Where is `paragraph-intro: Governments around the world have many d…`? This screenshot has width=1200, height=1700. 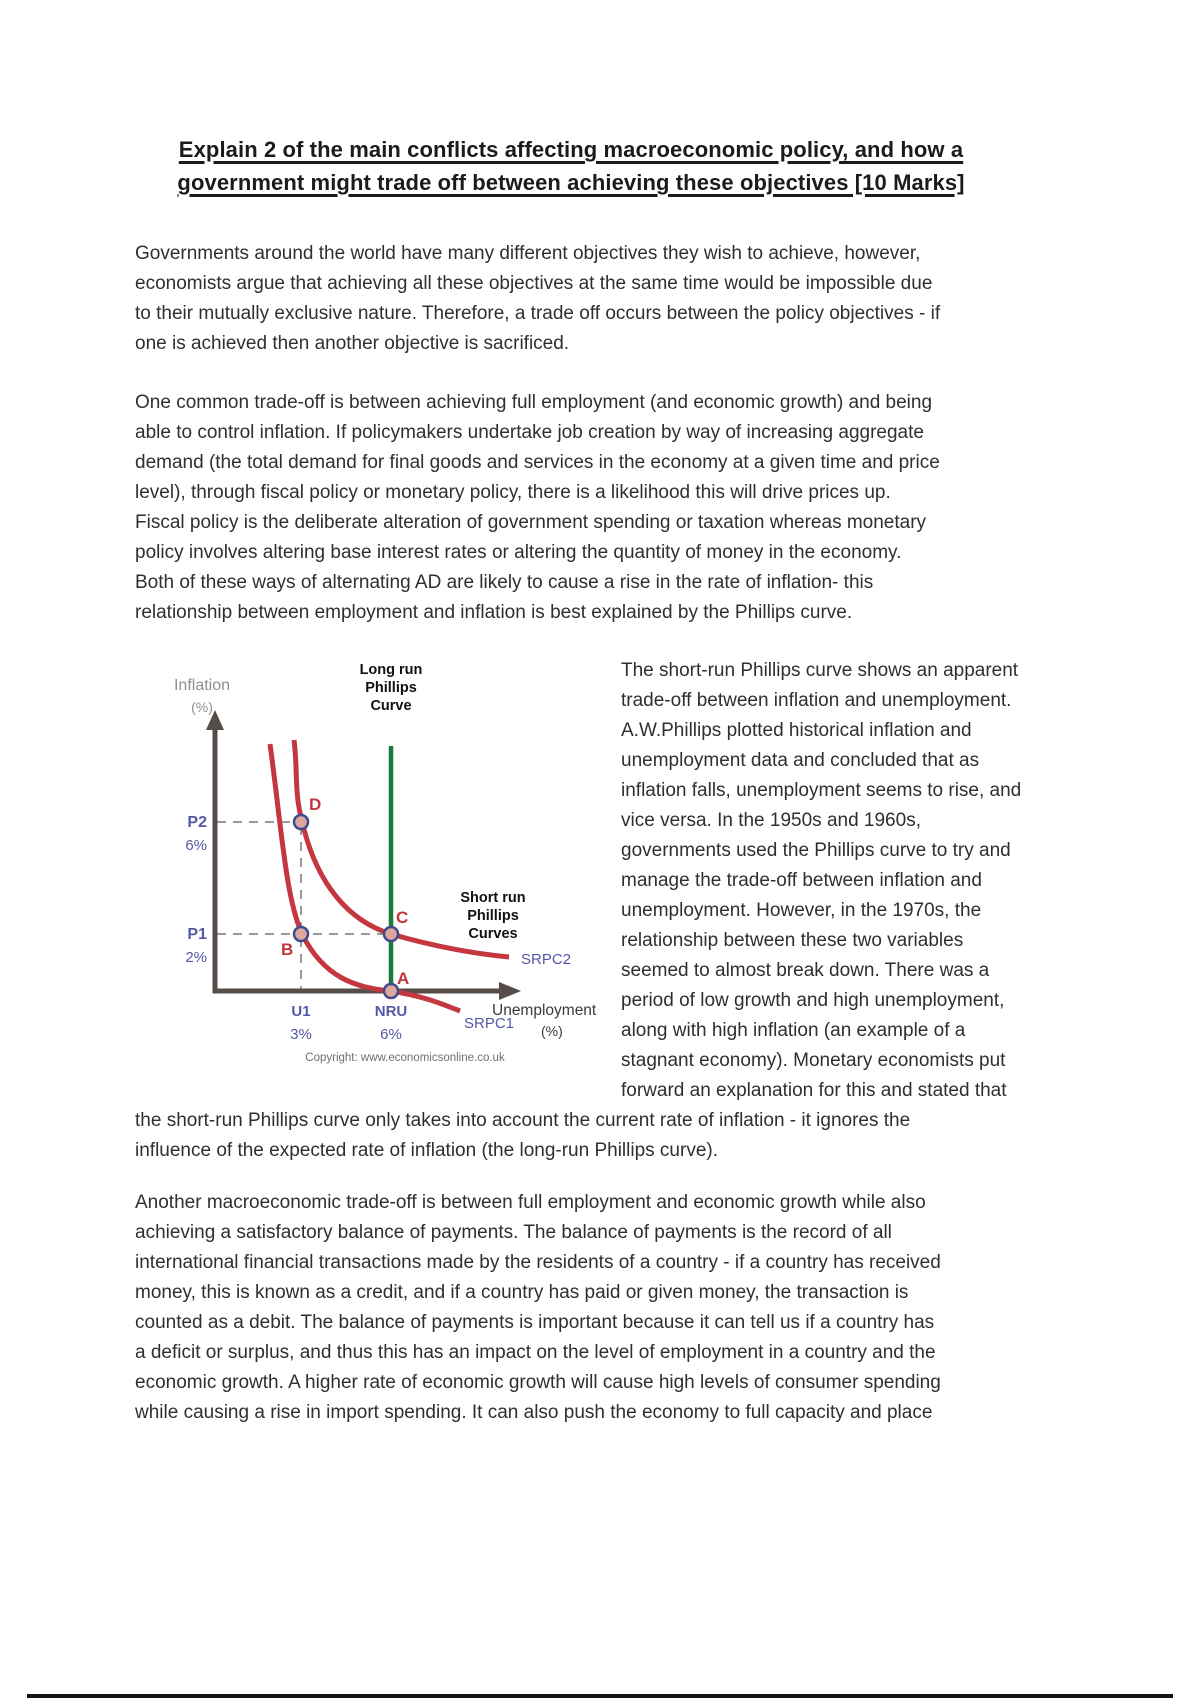
paragraph-intro: Governments around the world have many d… is located at coordinates (571, 299).